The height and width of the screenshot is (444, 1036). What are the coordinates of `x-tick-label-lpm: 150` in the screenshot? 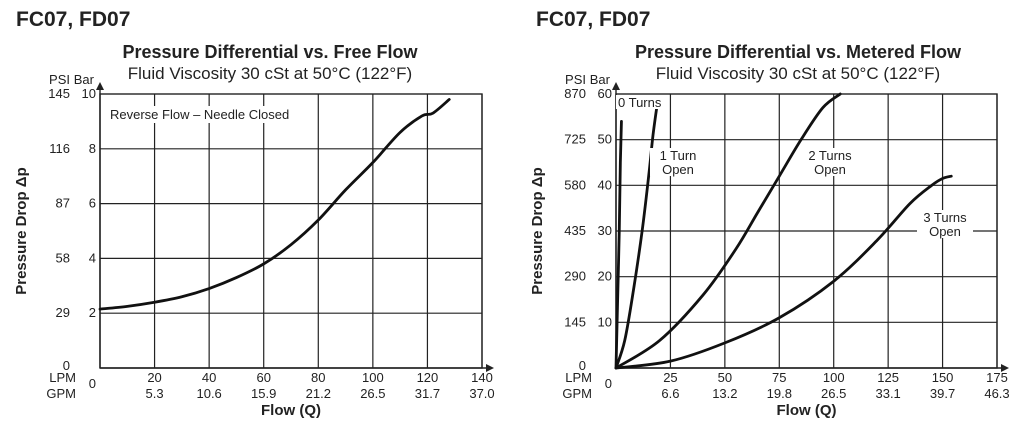 It's located at (943, 377).